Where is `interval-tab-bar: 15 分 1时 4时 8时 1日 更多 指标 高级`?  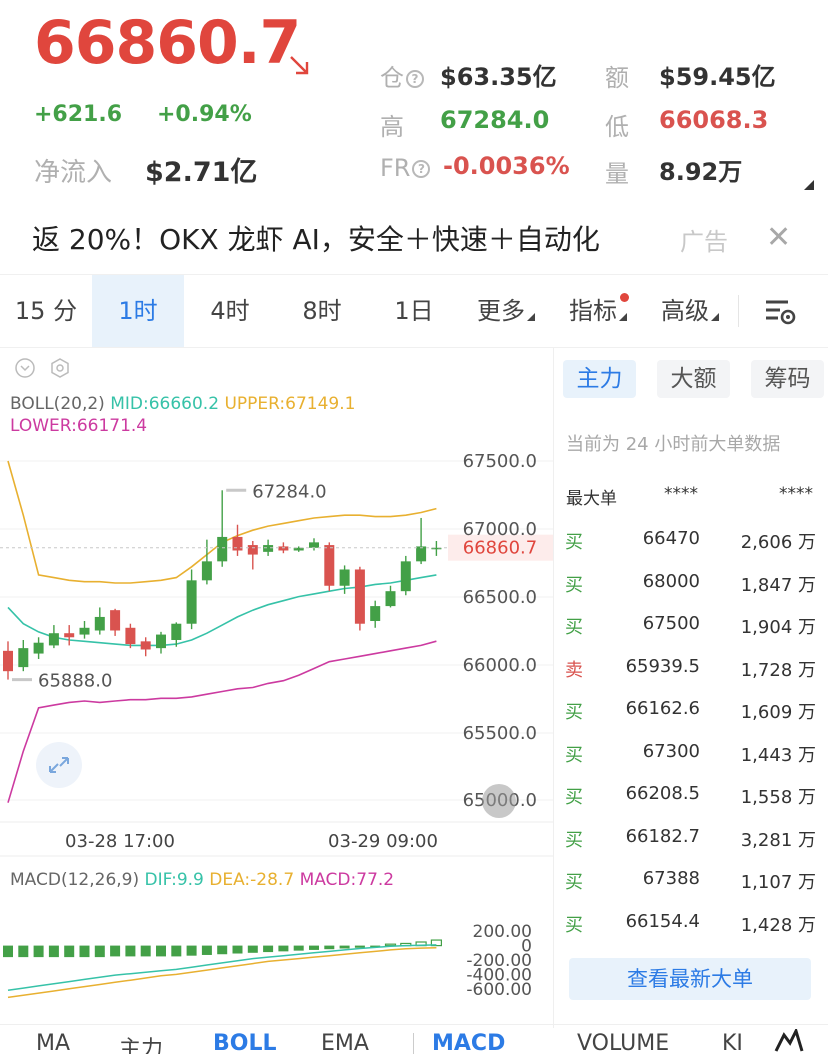 interval-tab-bar: 15 分 1时 4时 8时 1日 更多 指标 高级 is located at coordinates (414, 311).